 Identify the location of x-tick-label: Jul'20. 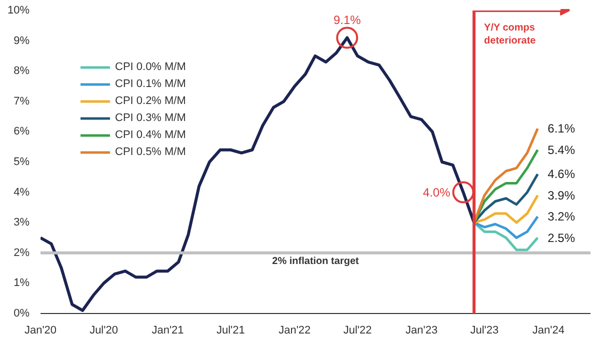
(104, 330).